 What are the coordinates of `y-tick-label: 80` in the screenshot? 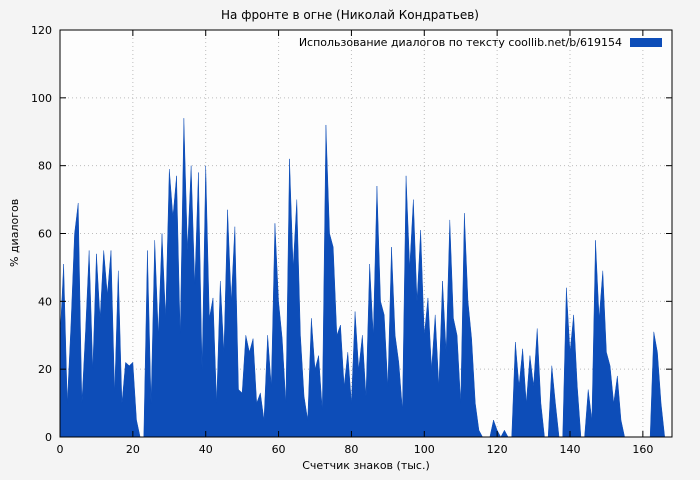 It's located at (45, 166).